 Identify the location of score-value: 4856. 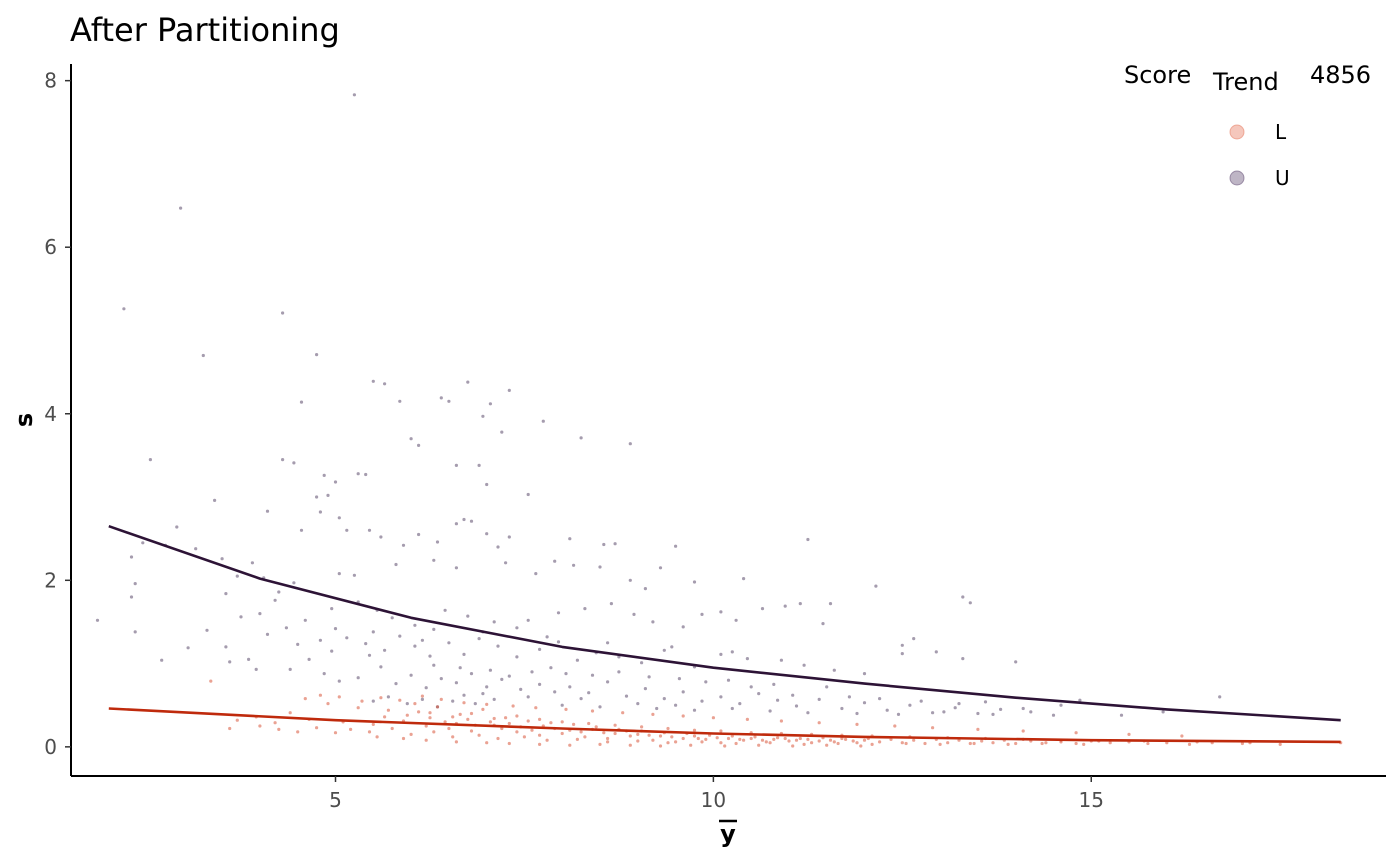
(1340, 75).